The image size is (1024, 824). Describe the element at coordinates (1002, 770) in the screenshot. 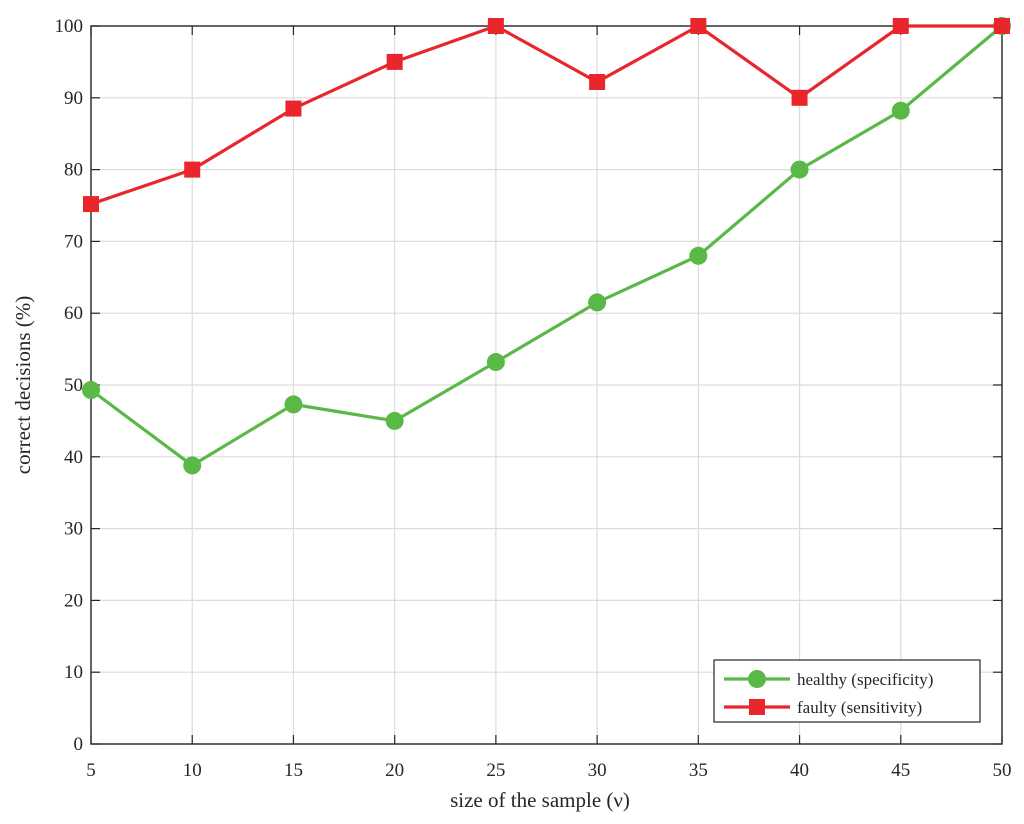

I see `x-tick-label: 50` at that location.